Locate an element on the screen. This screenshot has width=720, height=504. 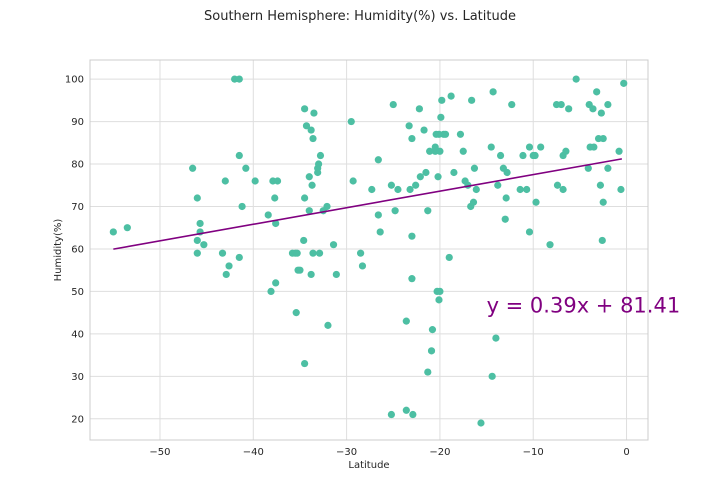
y-tick-label: 40 is located at coordinates (77, 334).